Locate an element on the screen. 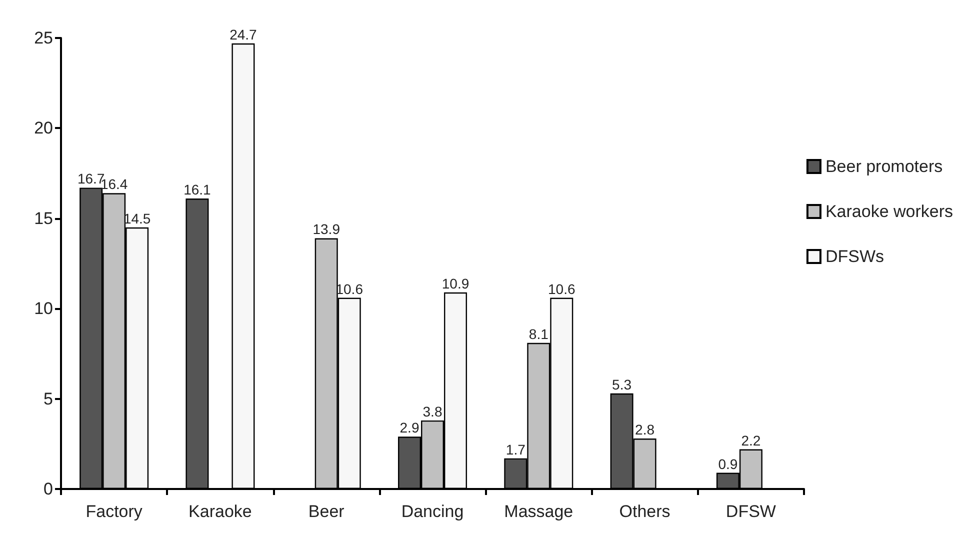 This screenshot has width=968, height=544. data-label: 16.1 is located at coordinates (198, 190).